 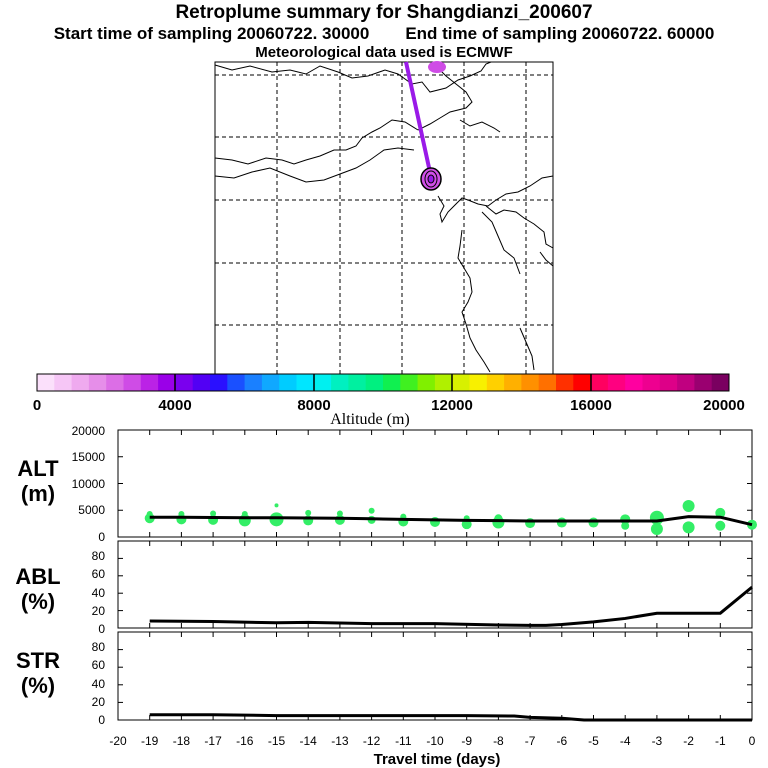 What do you see at coordinates (560, 33) in the screenshot?
I see `end-time-text: End time of sampling 20060722. 60000` at bounding box center [560, 33].